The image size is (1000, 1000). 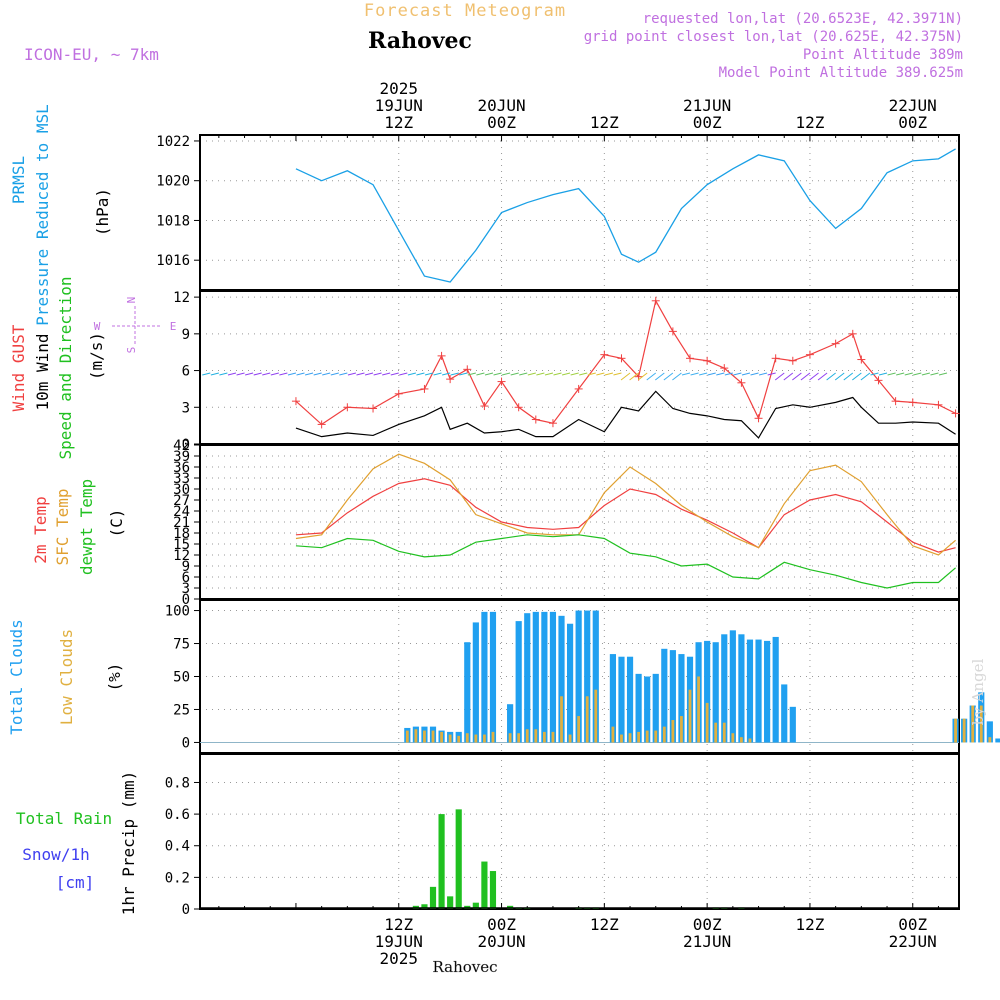 What do you see at coordinates (841, 73) in the screenshot?
I see `model-altitude: Model Point Altitude 389.625m` at bounding box center [841, 73].